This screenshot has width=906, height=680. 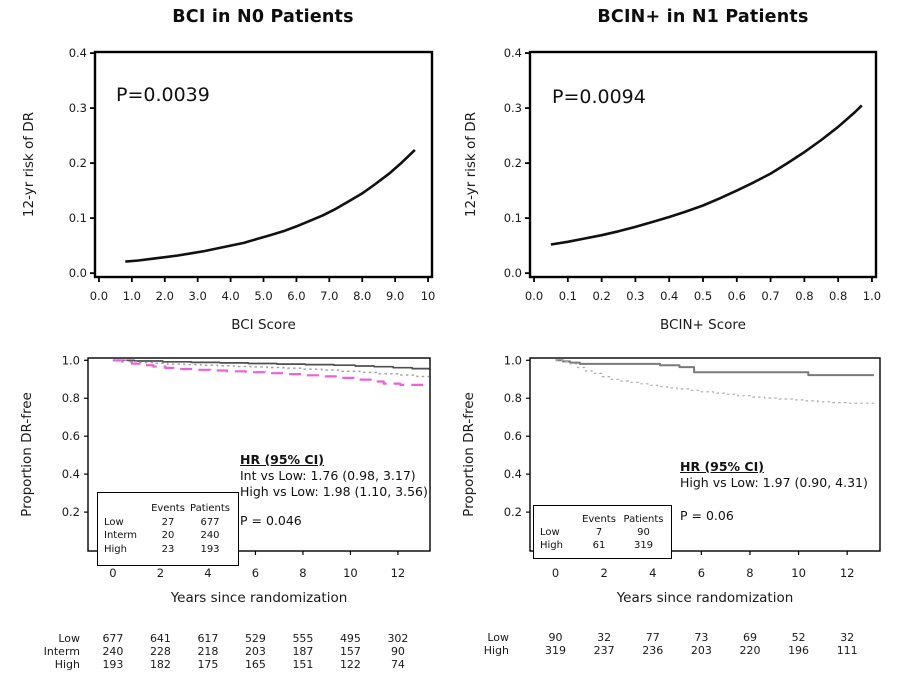 I want to click on inset-cell: 240, so click(x=210, y=535).